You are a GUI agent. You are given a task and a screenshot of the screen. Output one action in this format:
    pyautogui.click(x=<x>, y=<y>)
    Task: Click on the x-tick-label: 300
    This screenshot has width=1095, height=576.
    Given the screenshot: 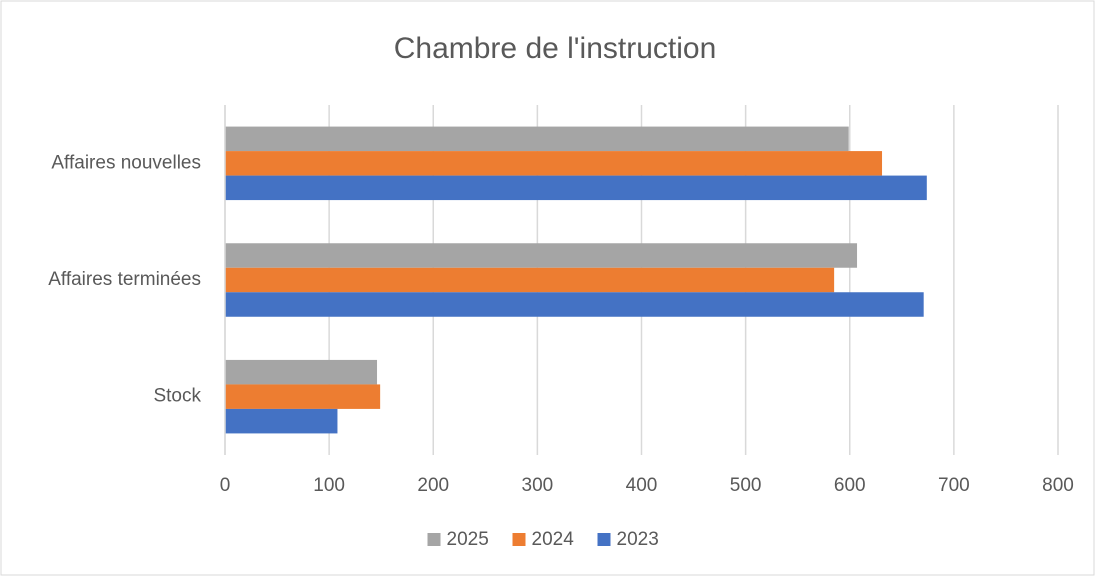 What is the action you would take?
    pyautogui.click(x=538, y=485)
    